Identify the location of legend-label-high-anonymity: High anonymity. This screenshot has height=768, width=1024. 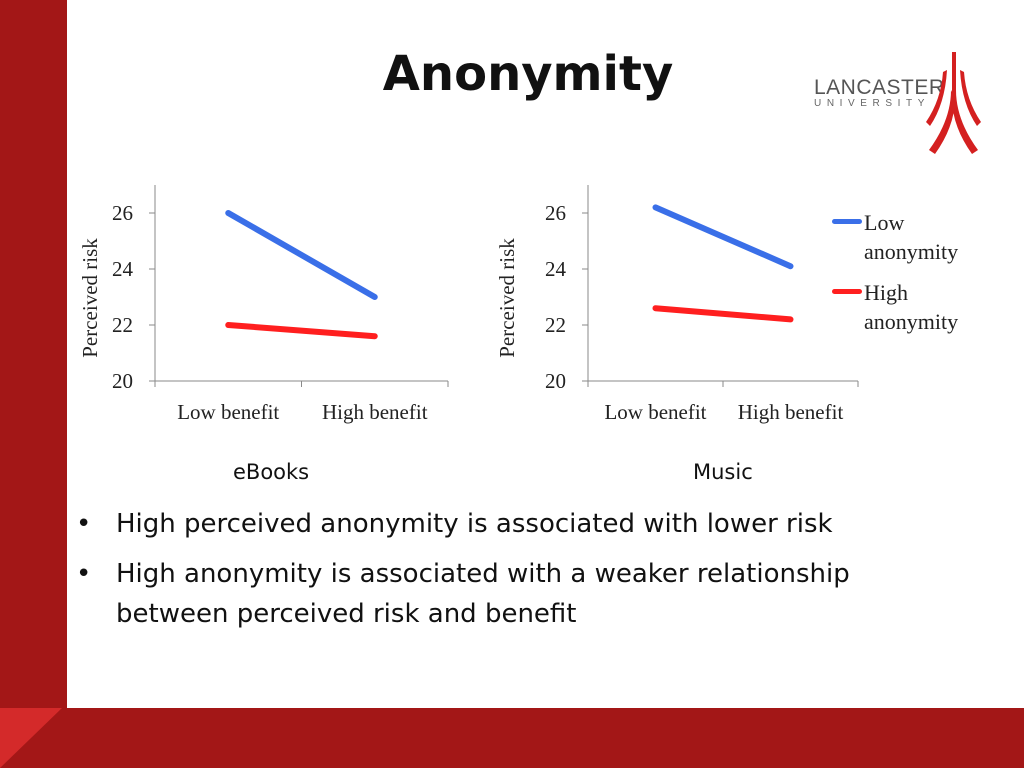
(911, 307).